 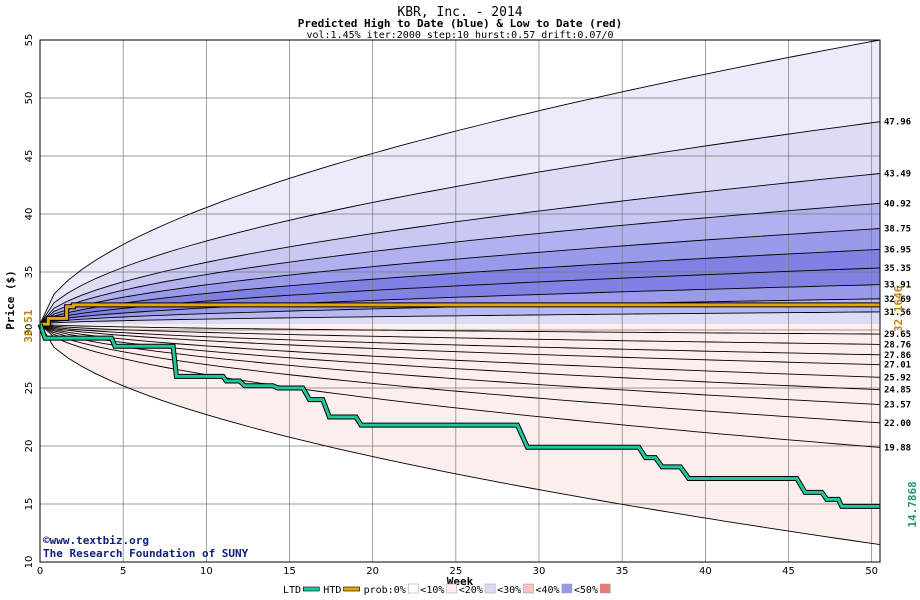 I want to click on x-tick-30: 30, so click(x=539, y=571).